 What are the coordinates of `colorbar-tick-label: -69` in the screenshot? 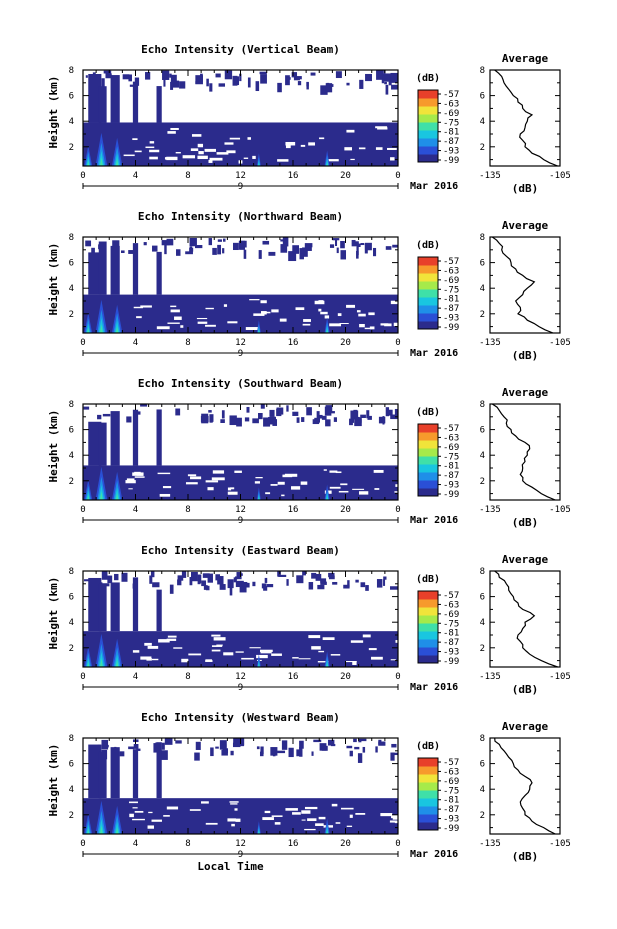 It's located at (451, 281).